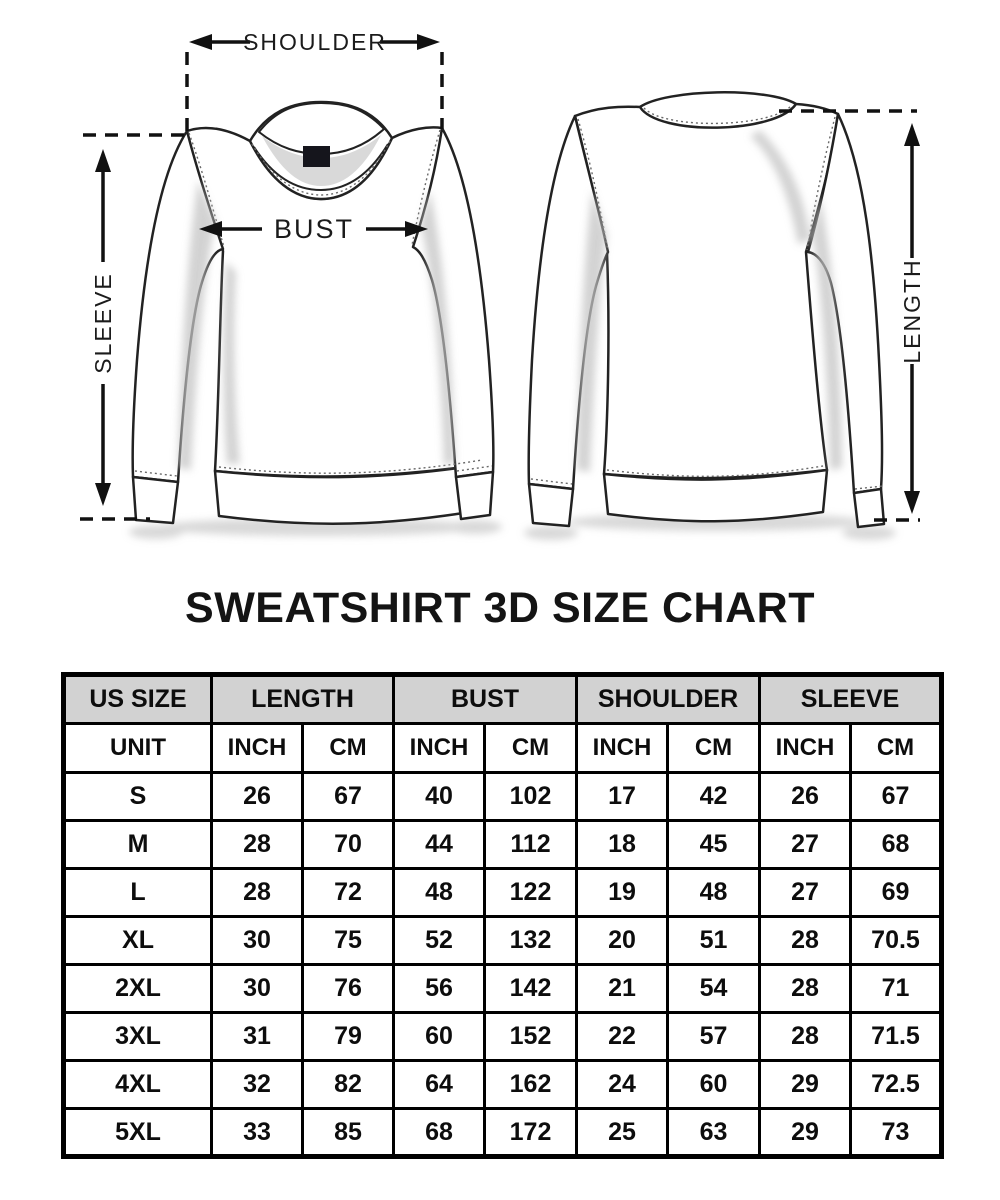  I want to click on value-cell: 75, so click(348, 940).